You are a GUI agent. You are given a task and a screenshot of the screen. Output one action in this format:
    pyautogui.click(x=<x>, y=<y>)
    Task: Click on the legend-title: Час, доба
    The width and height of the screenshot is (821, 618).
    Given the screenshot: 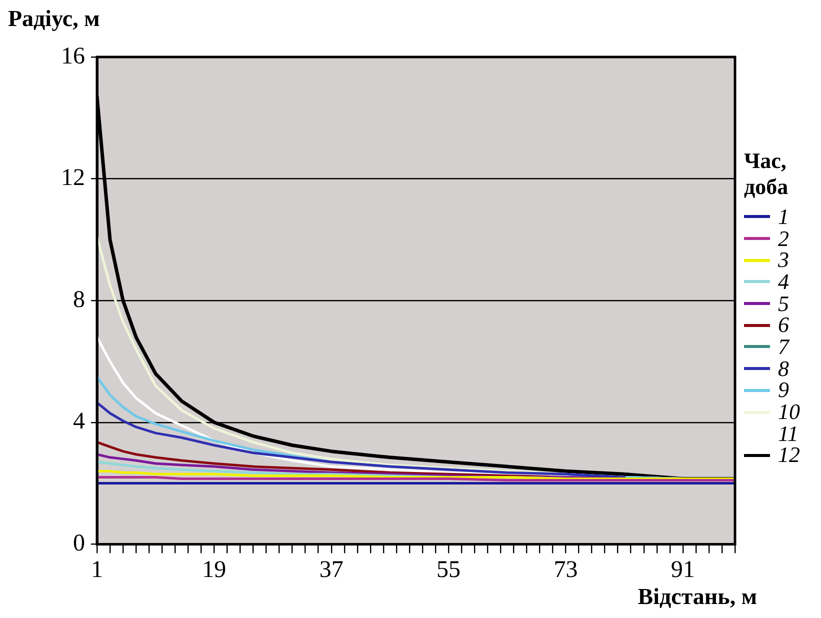 What is the action you would take?
    pyautogui.click(x=767, y=174)
    